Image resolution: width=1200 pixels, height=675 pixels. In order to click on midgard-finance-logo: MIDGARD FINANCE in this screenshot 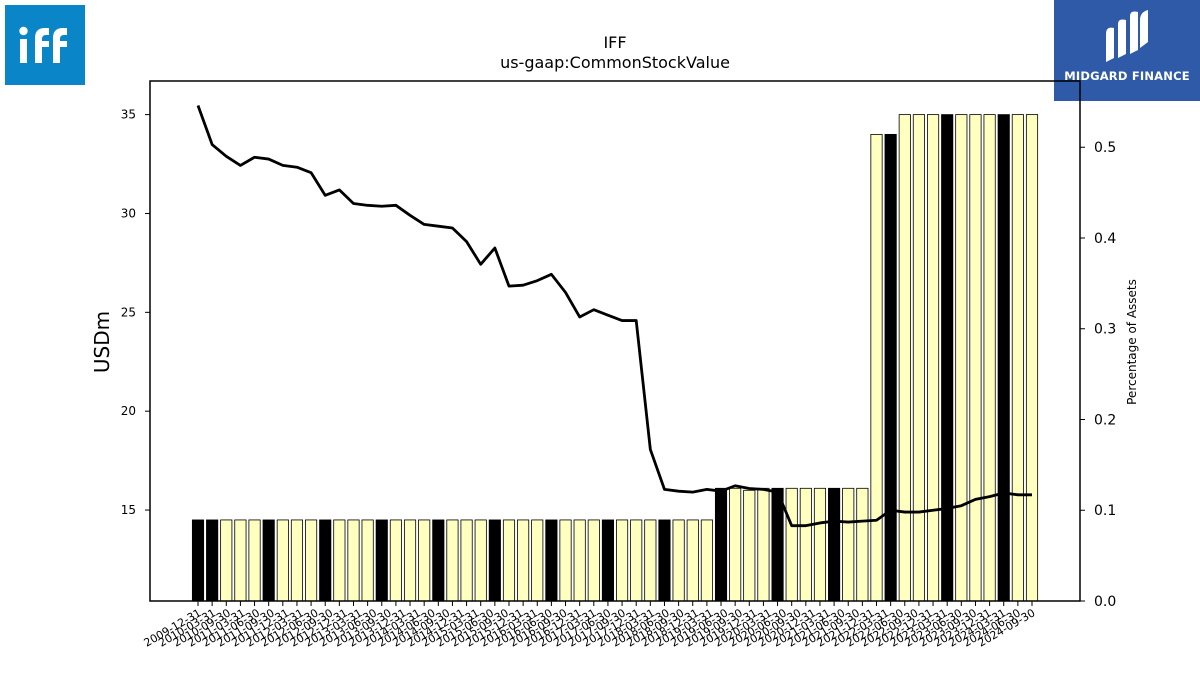, I will do `click(1127, 50)`.